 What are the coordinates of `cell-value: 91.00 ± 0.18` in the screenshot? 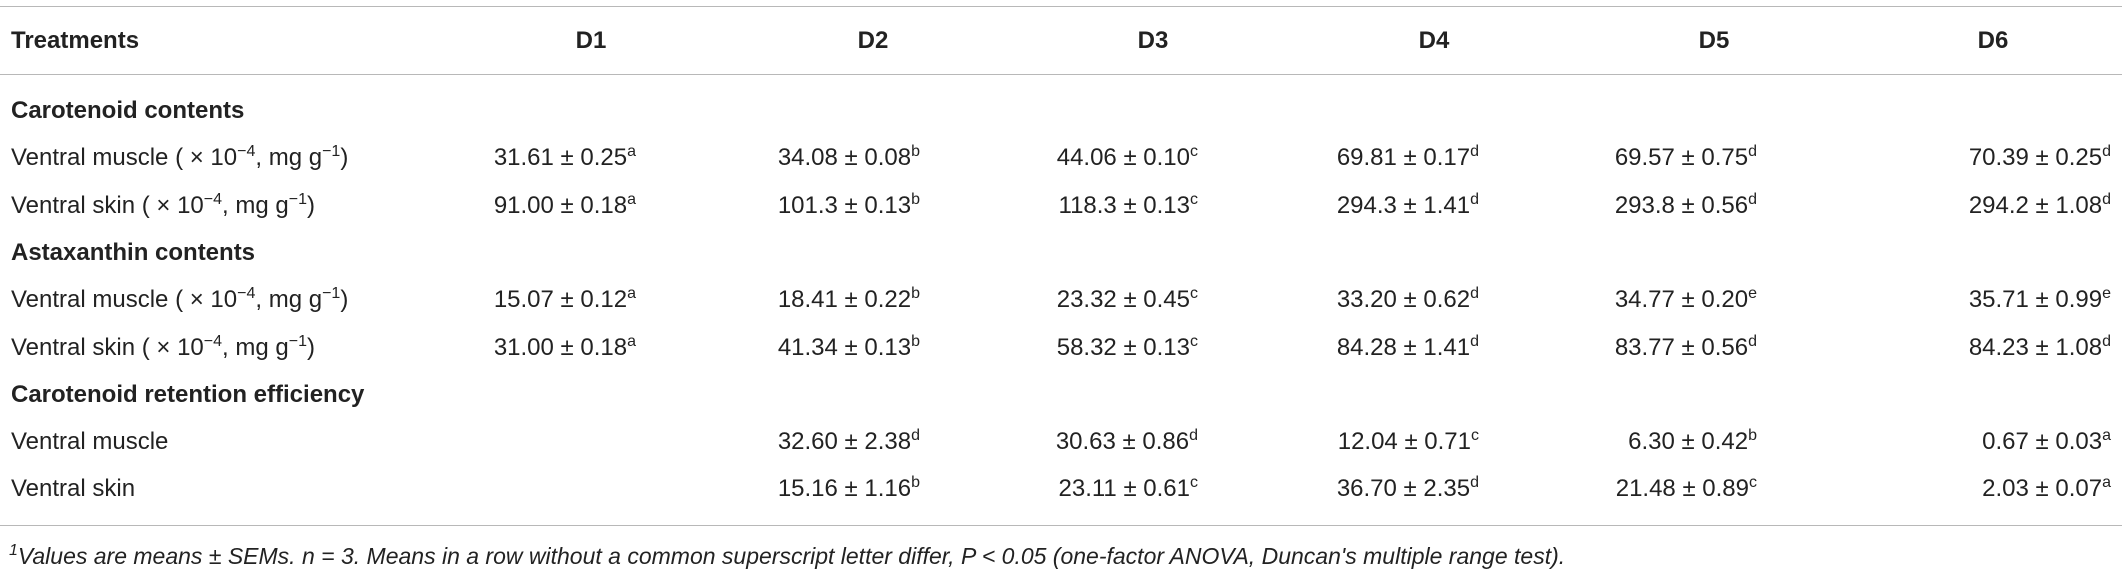 It's located at (560, 205).